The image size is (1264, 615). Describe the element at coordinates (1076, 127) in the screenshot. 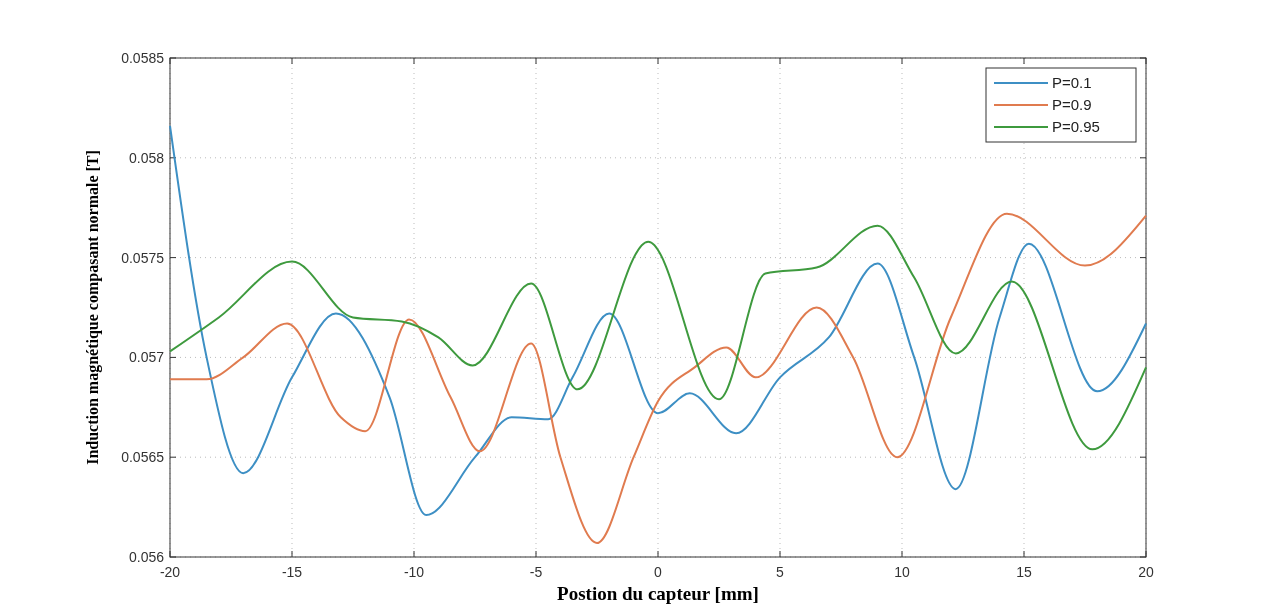

I see `legend-label: P=0.95` at that location.